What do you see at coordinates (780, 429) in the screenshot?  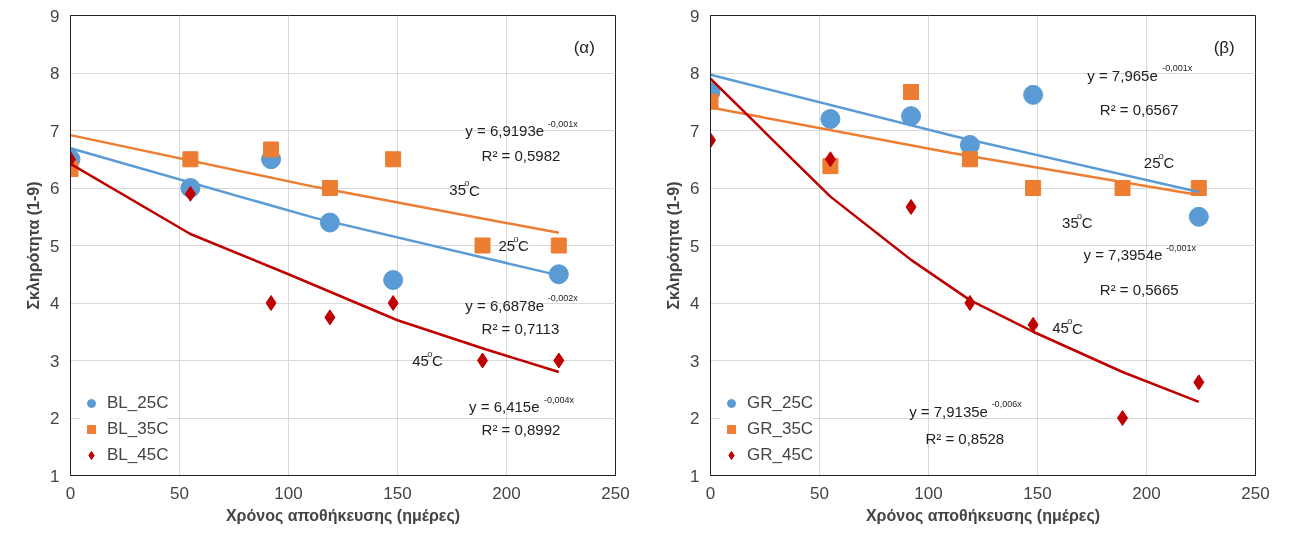 I see `legend-label: GR_35C` at bounding box center [780, 429].